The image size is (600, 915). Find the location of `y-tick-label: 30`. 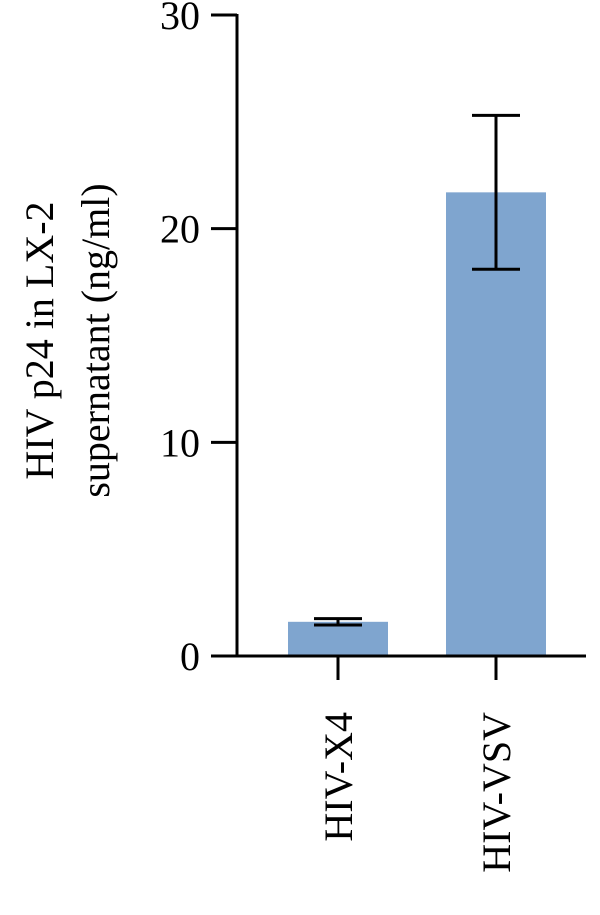

y-tick-label: 30 is located at coordinates (180, 19).